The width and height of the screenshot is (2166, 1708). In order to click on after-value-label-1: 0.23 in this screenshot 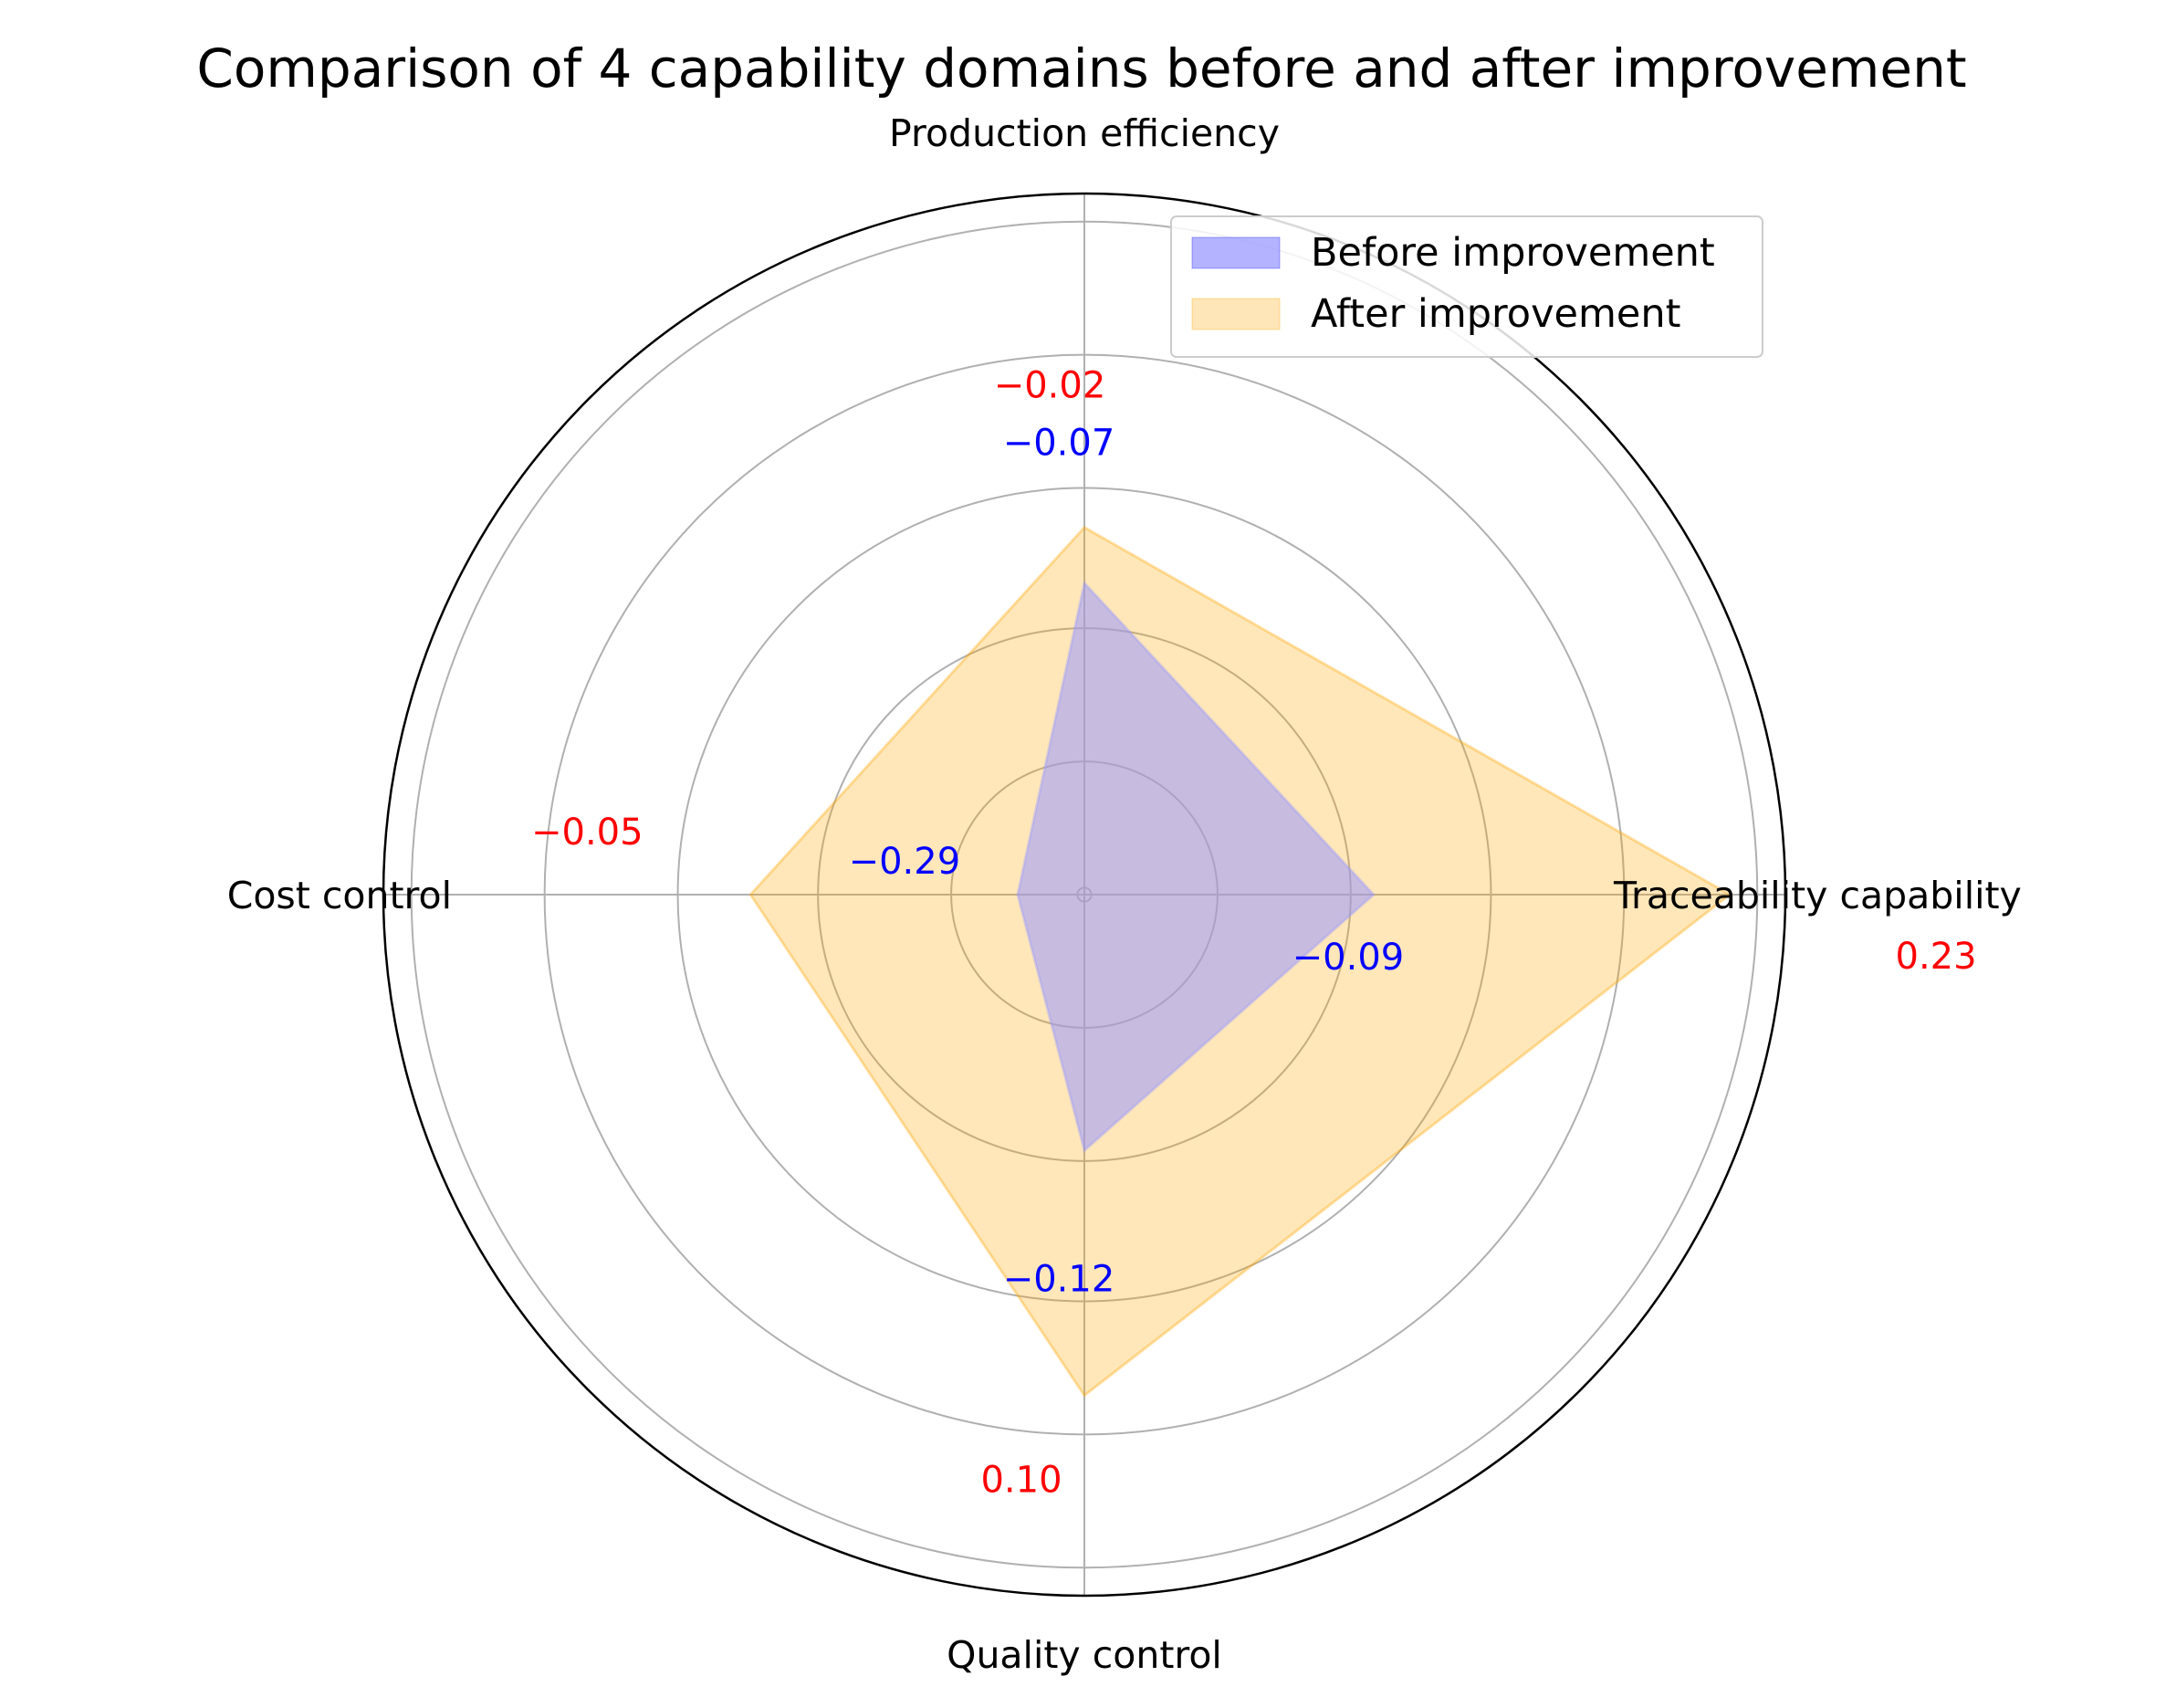, I will do `click(1937, 957)`.